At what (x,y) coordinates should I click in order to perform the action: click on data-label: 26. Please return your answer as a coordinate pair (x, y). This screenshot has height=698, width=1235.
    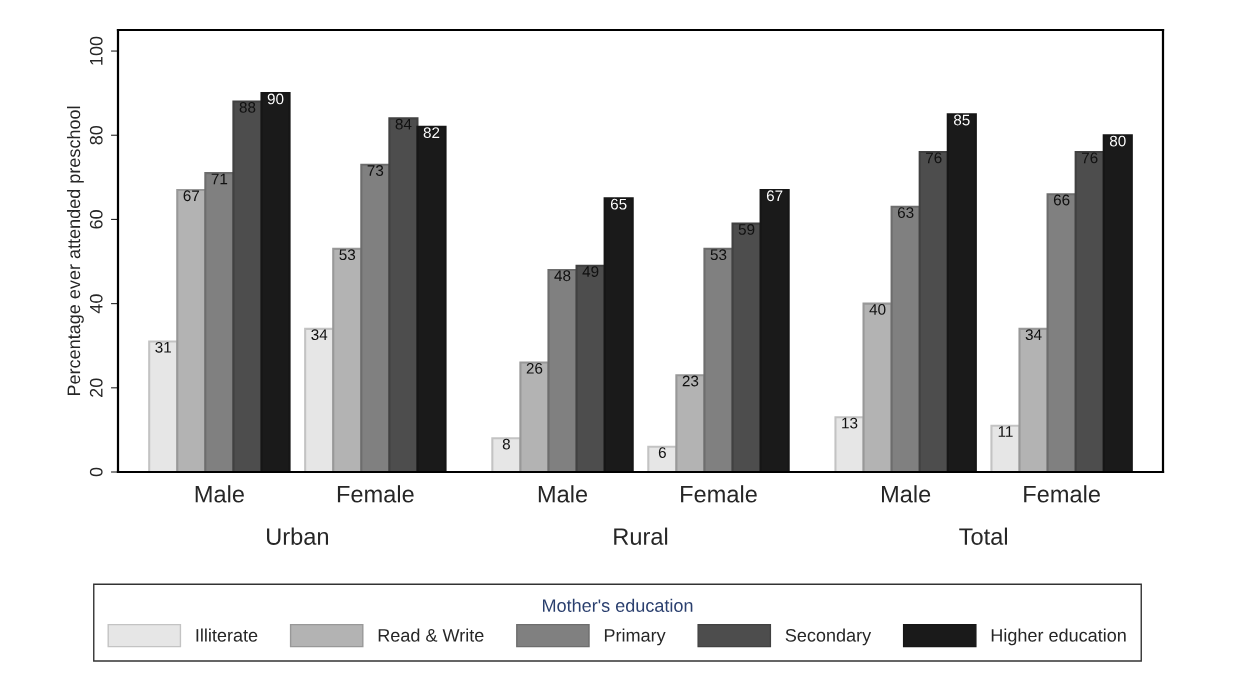
    Looking at the image, I should click on (534, 368).